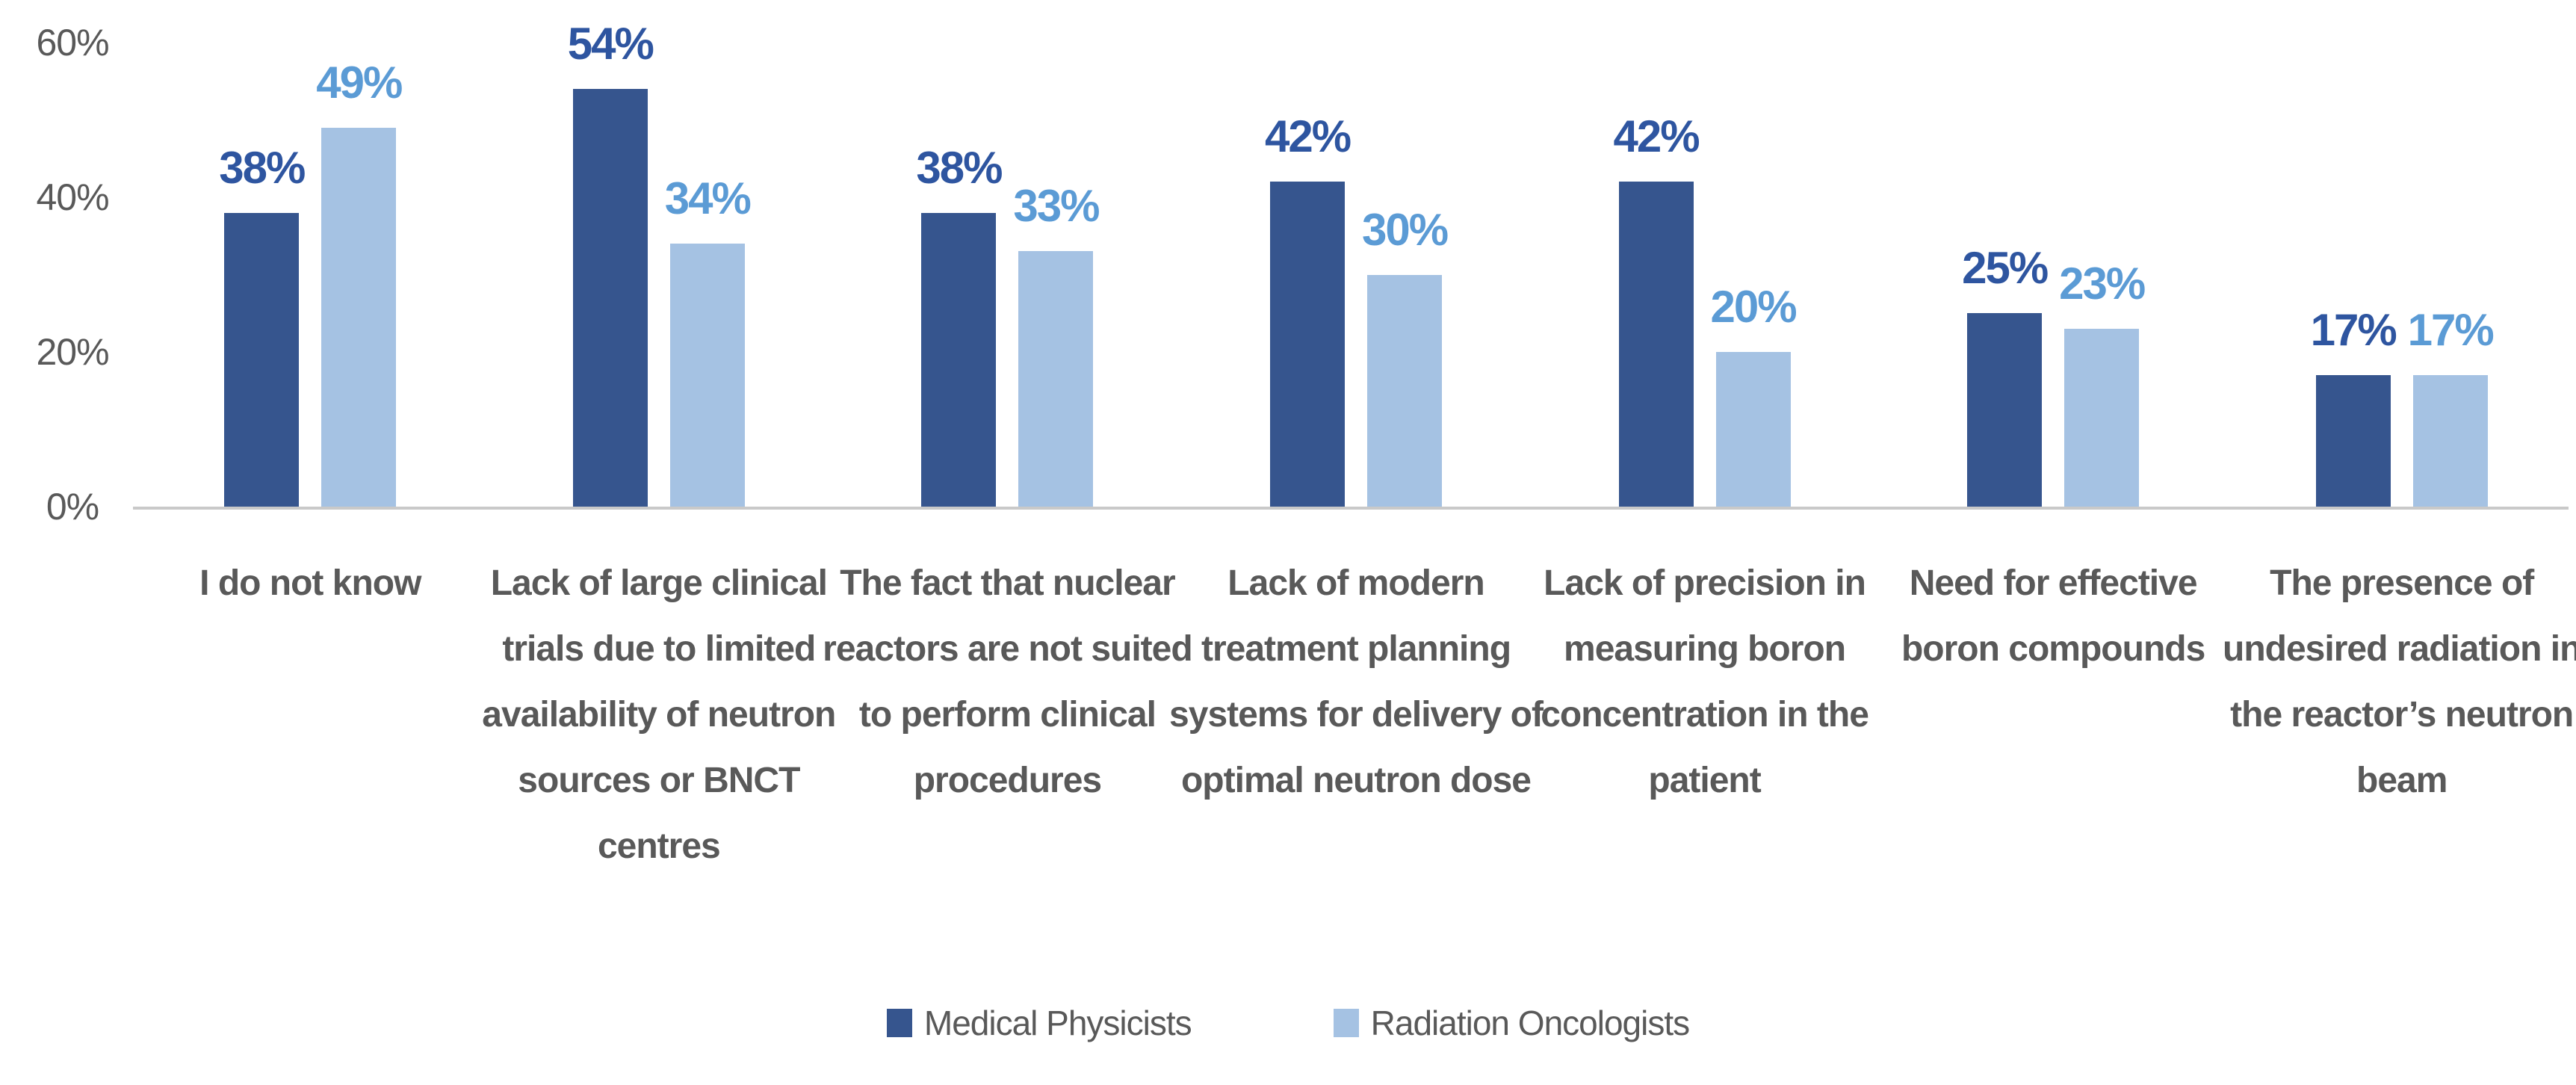  Describe the element at coordinates (72, 352) in the screenshot. I see `y-axis-tick-label: 20%` at that location.